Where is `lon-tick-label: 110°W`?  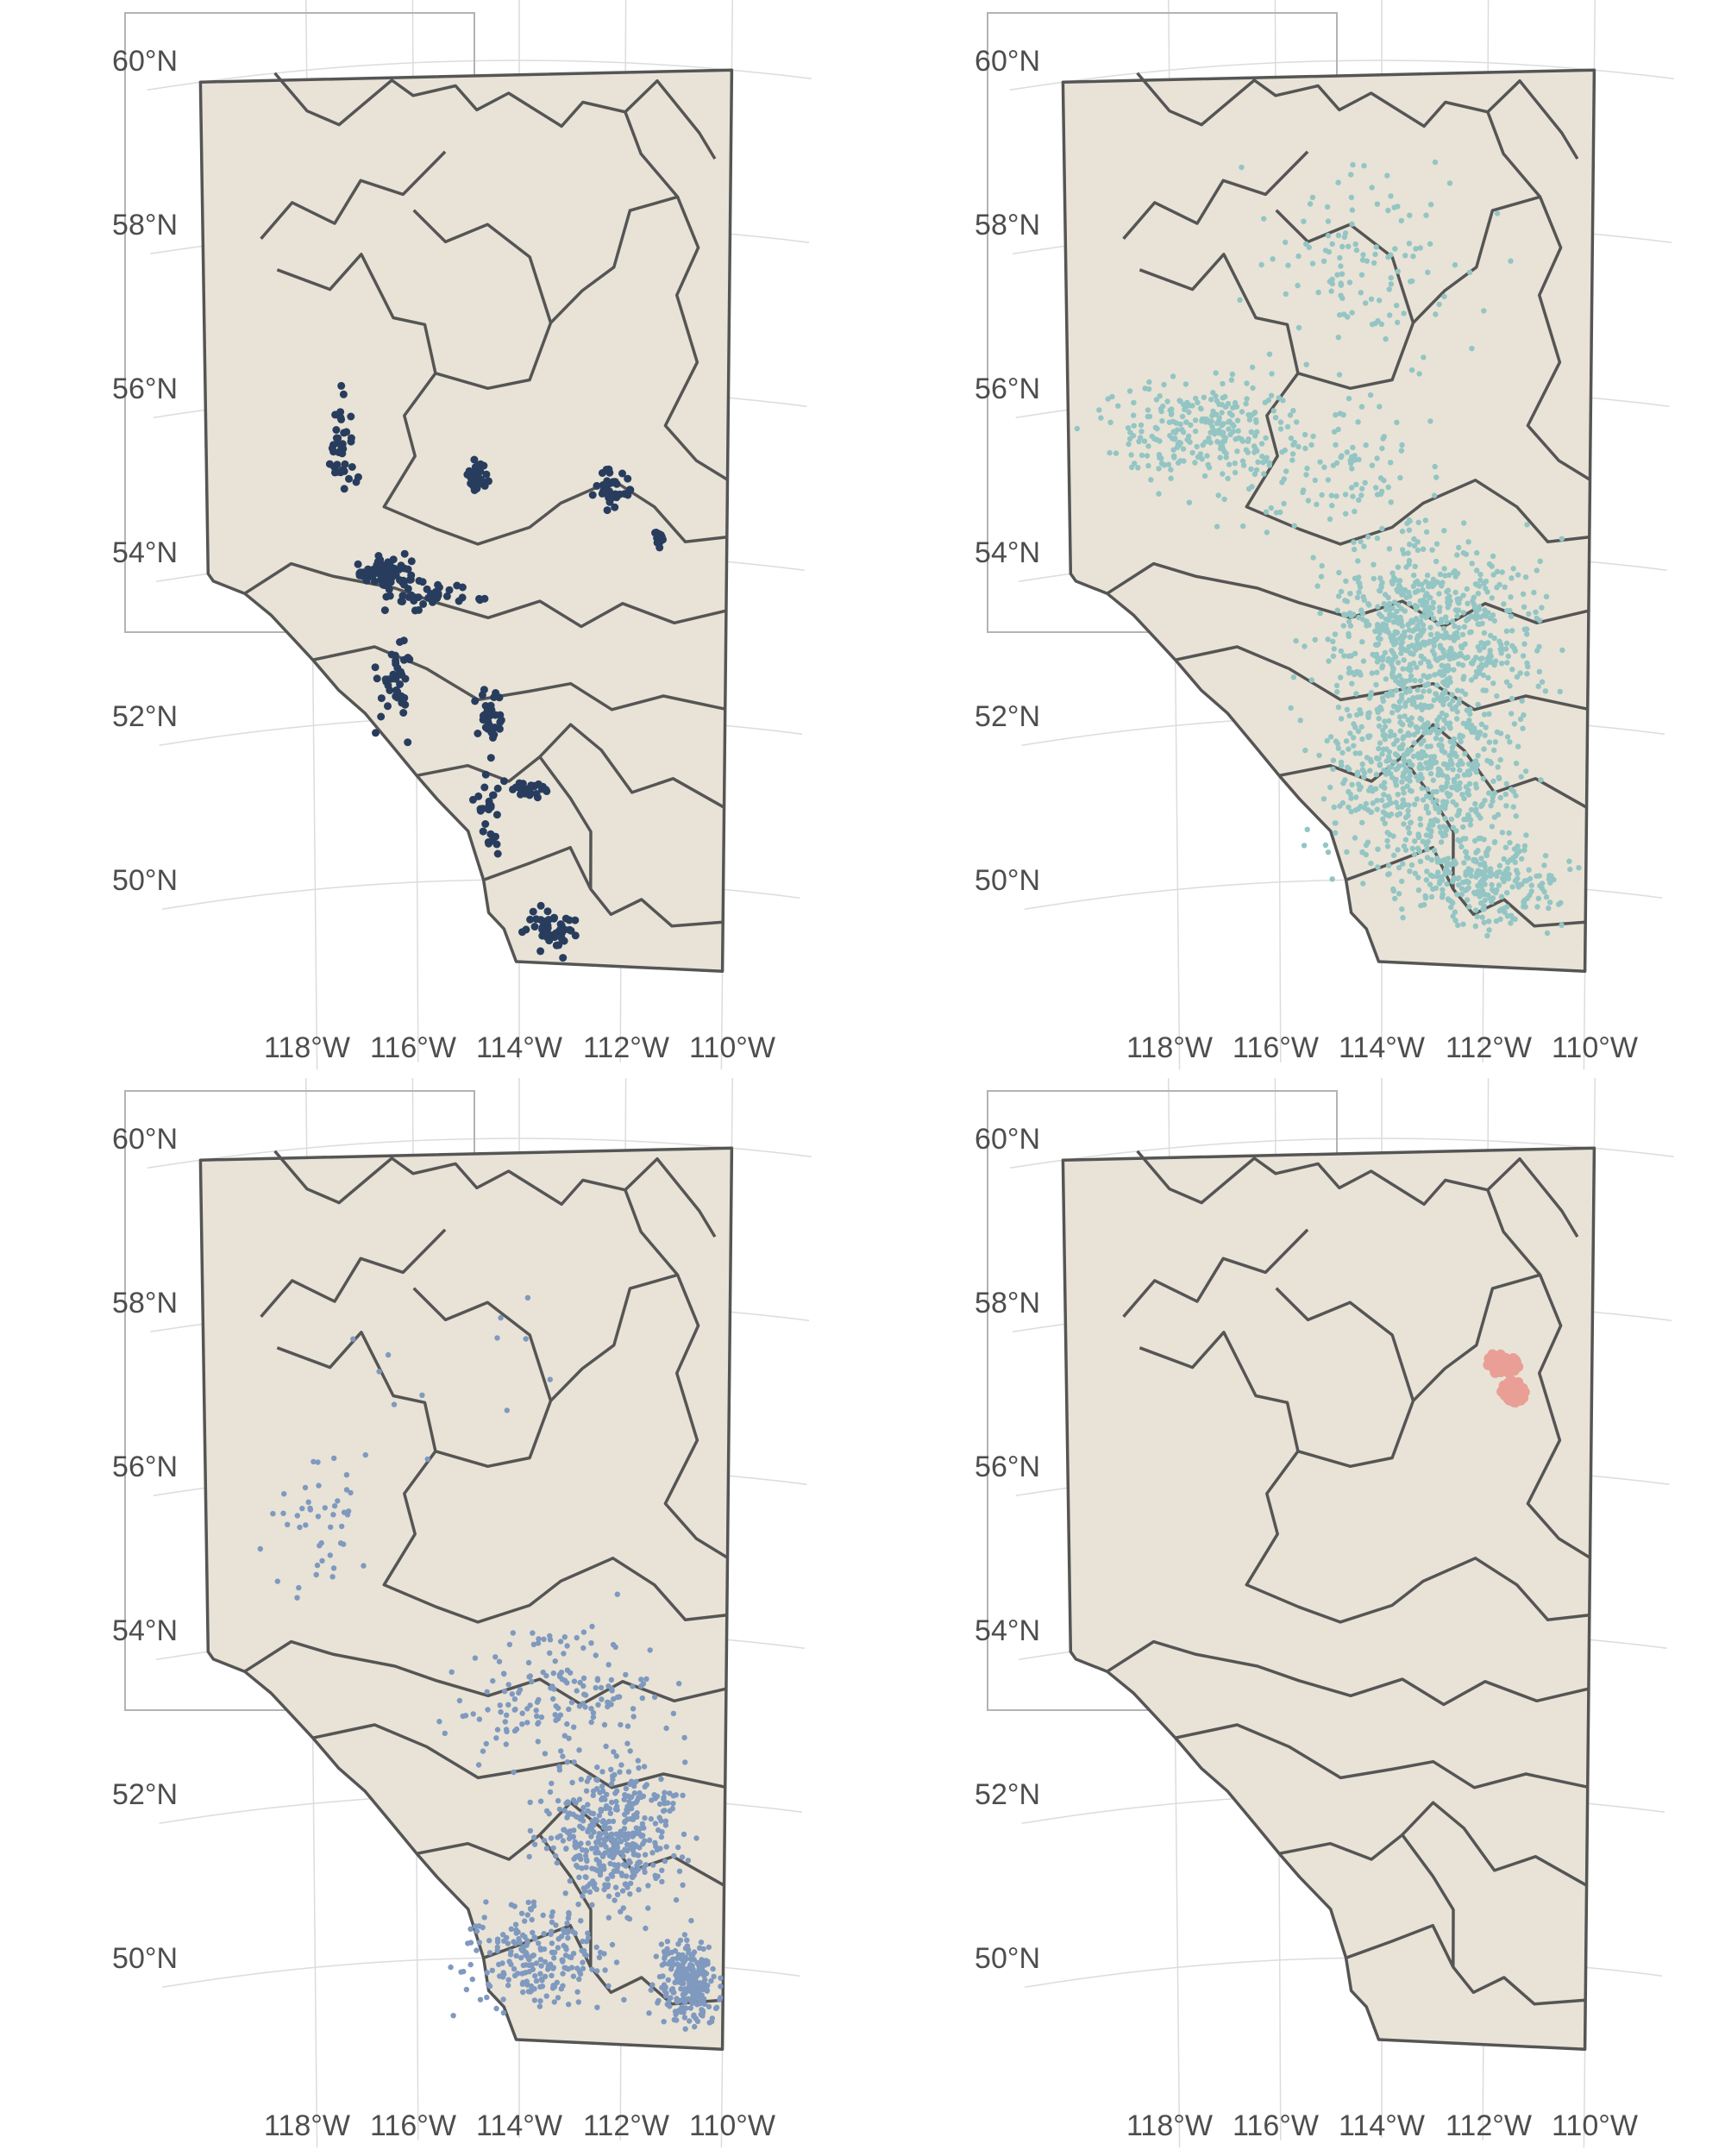 lon-tick-label: 110°W is located at coordinates (1595, 2125).